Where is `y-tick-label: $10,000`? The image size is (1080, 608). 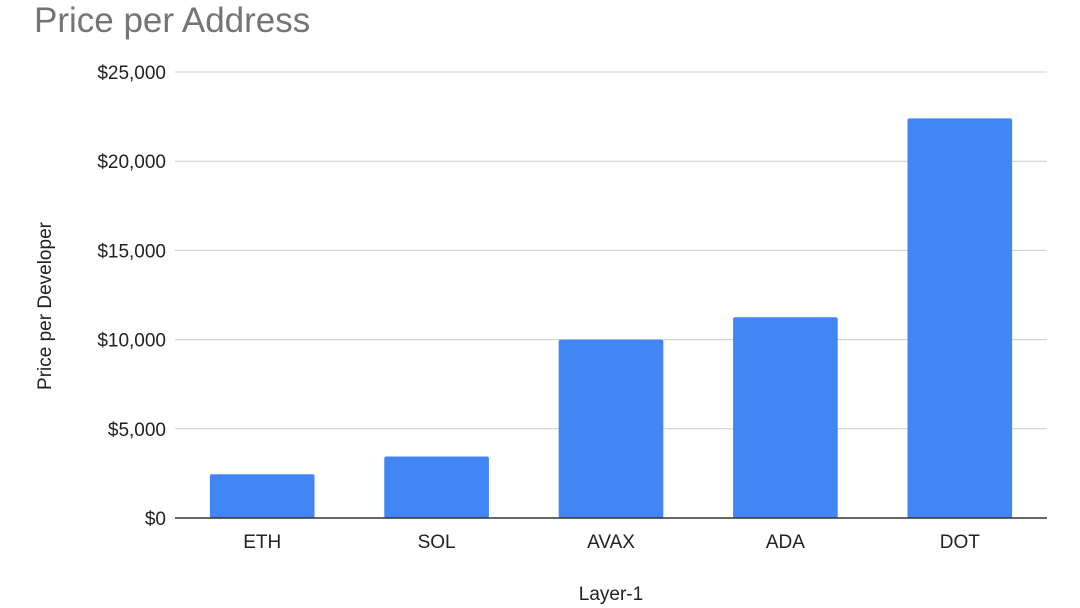 y-tick-label: $10,000 is located at coordinates (131, 341).